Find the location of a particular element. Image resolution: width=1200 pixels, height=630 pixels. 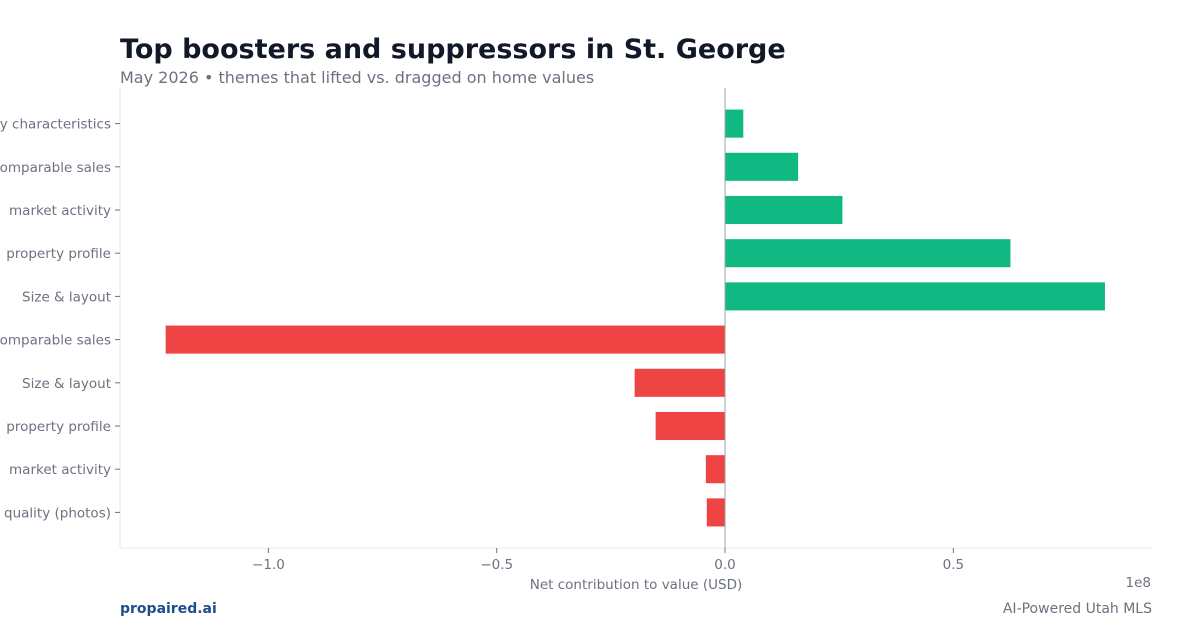

x-tick-label: −0.5 is located at coordinates (496, 565).